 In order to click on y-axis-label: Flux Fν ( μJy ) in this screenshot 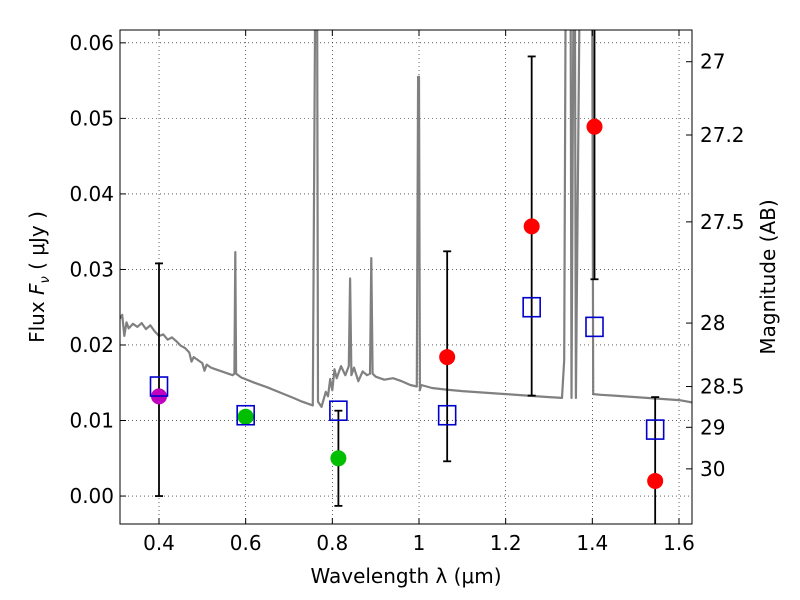, I will do `click(39, 277)`.